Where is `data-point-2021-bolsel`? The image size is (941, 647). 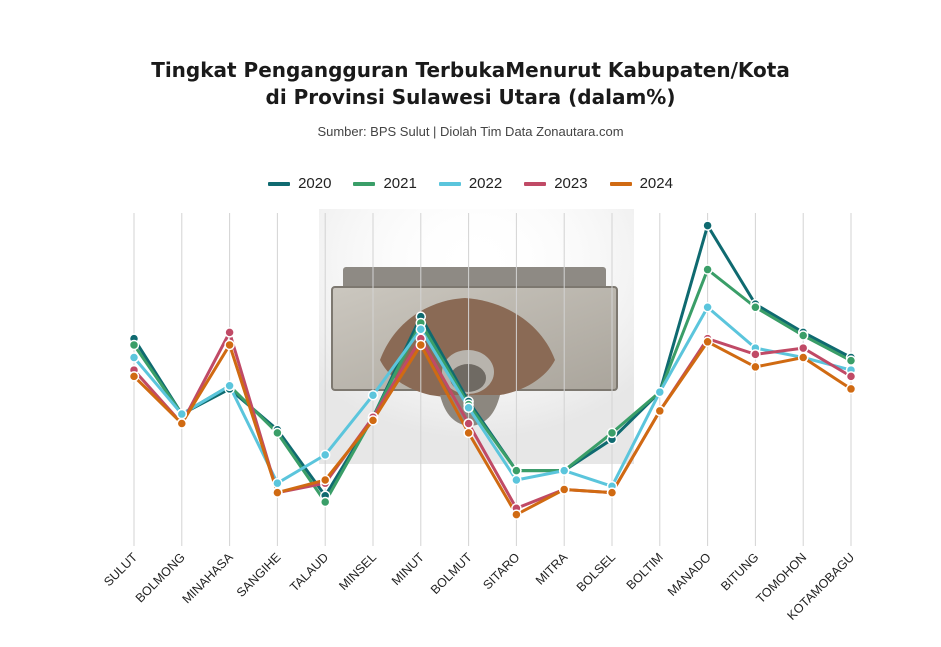 data-point-2021-bolsel is located at coordinates (612, 433).